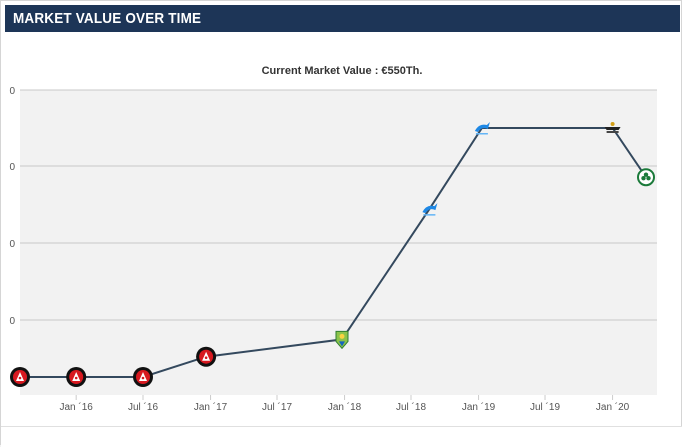 Image resolution: width=682 pixels, height=447 pixels. Describe the element at coordinates (479, 407) in the screenshot. I see `x-tick-label: Jan ´19` at that location.